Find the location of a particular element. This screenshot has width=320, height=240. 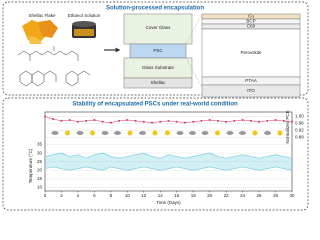

device-label: PSC is located at coordinates (158, 50).